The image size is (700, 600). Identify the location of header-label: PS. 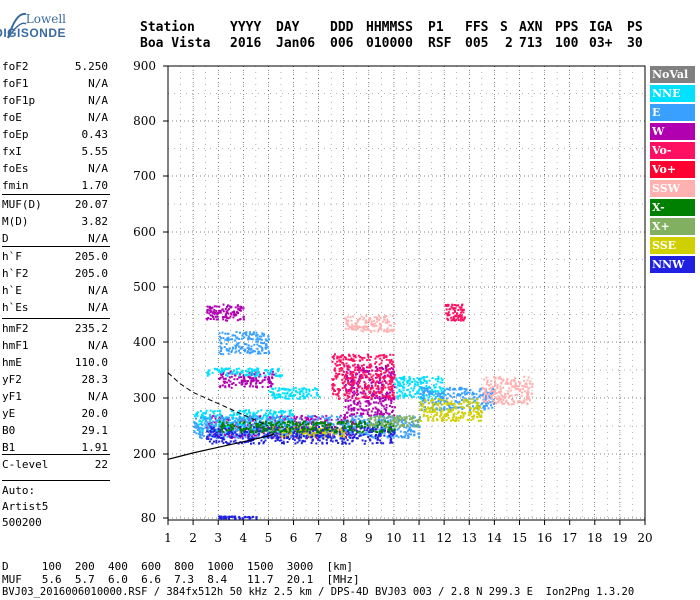
(635, 27).